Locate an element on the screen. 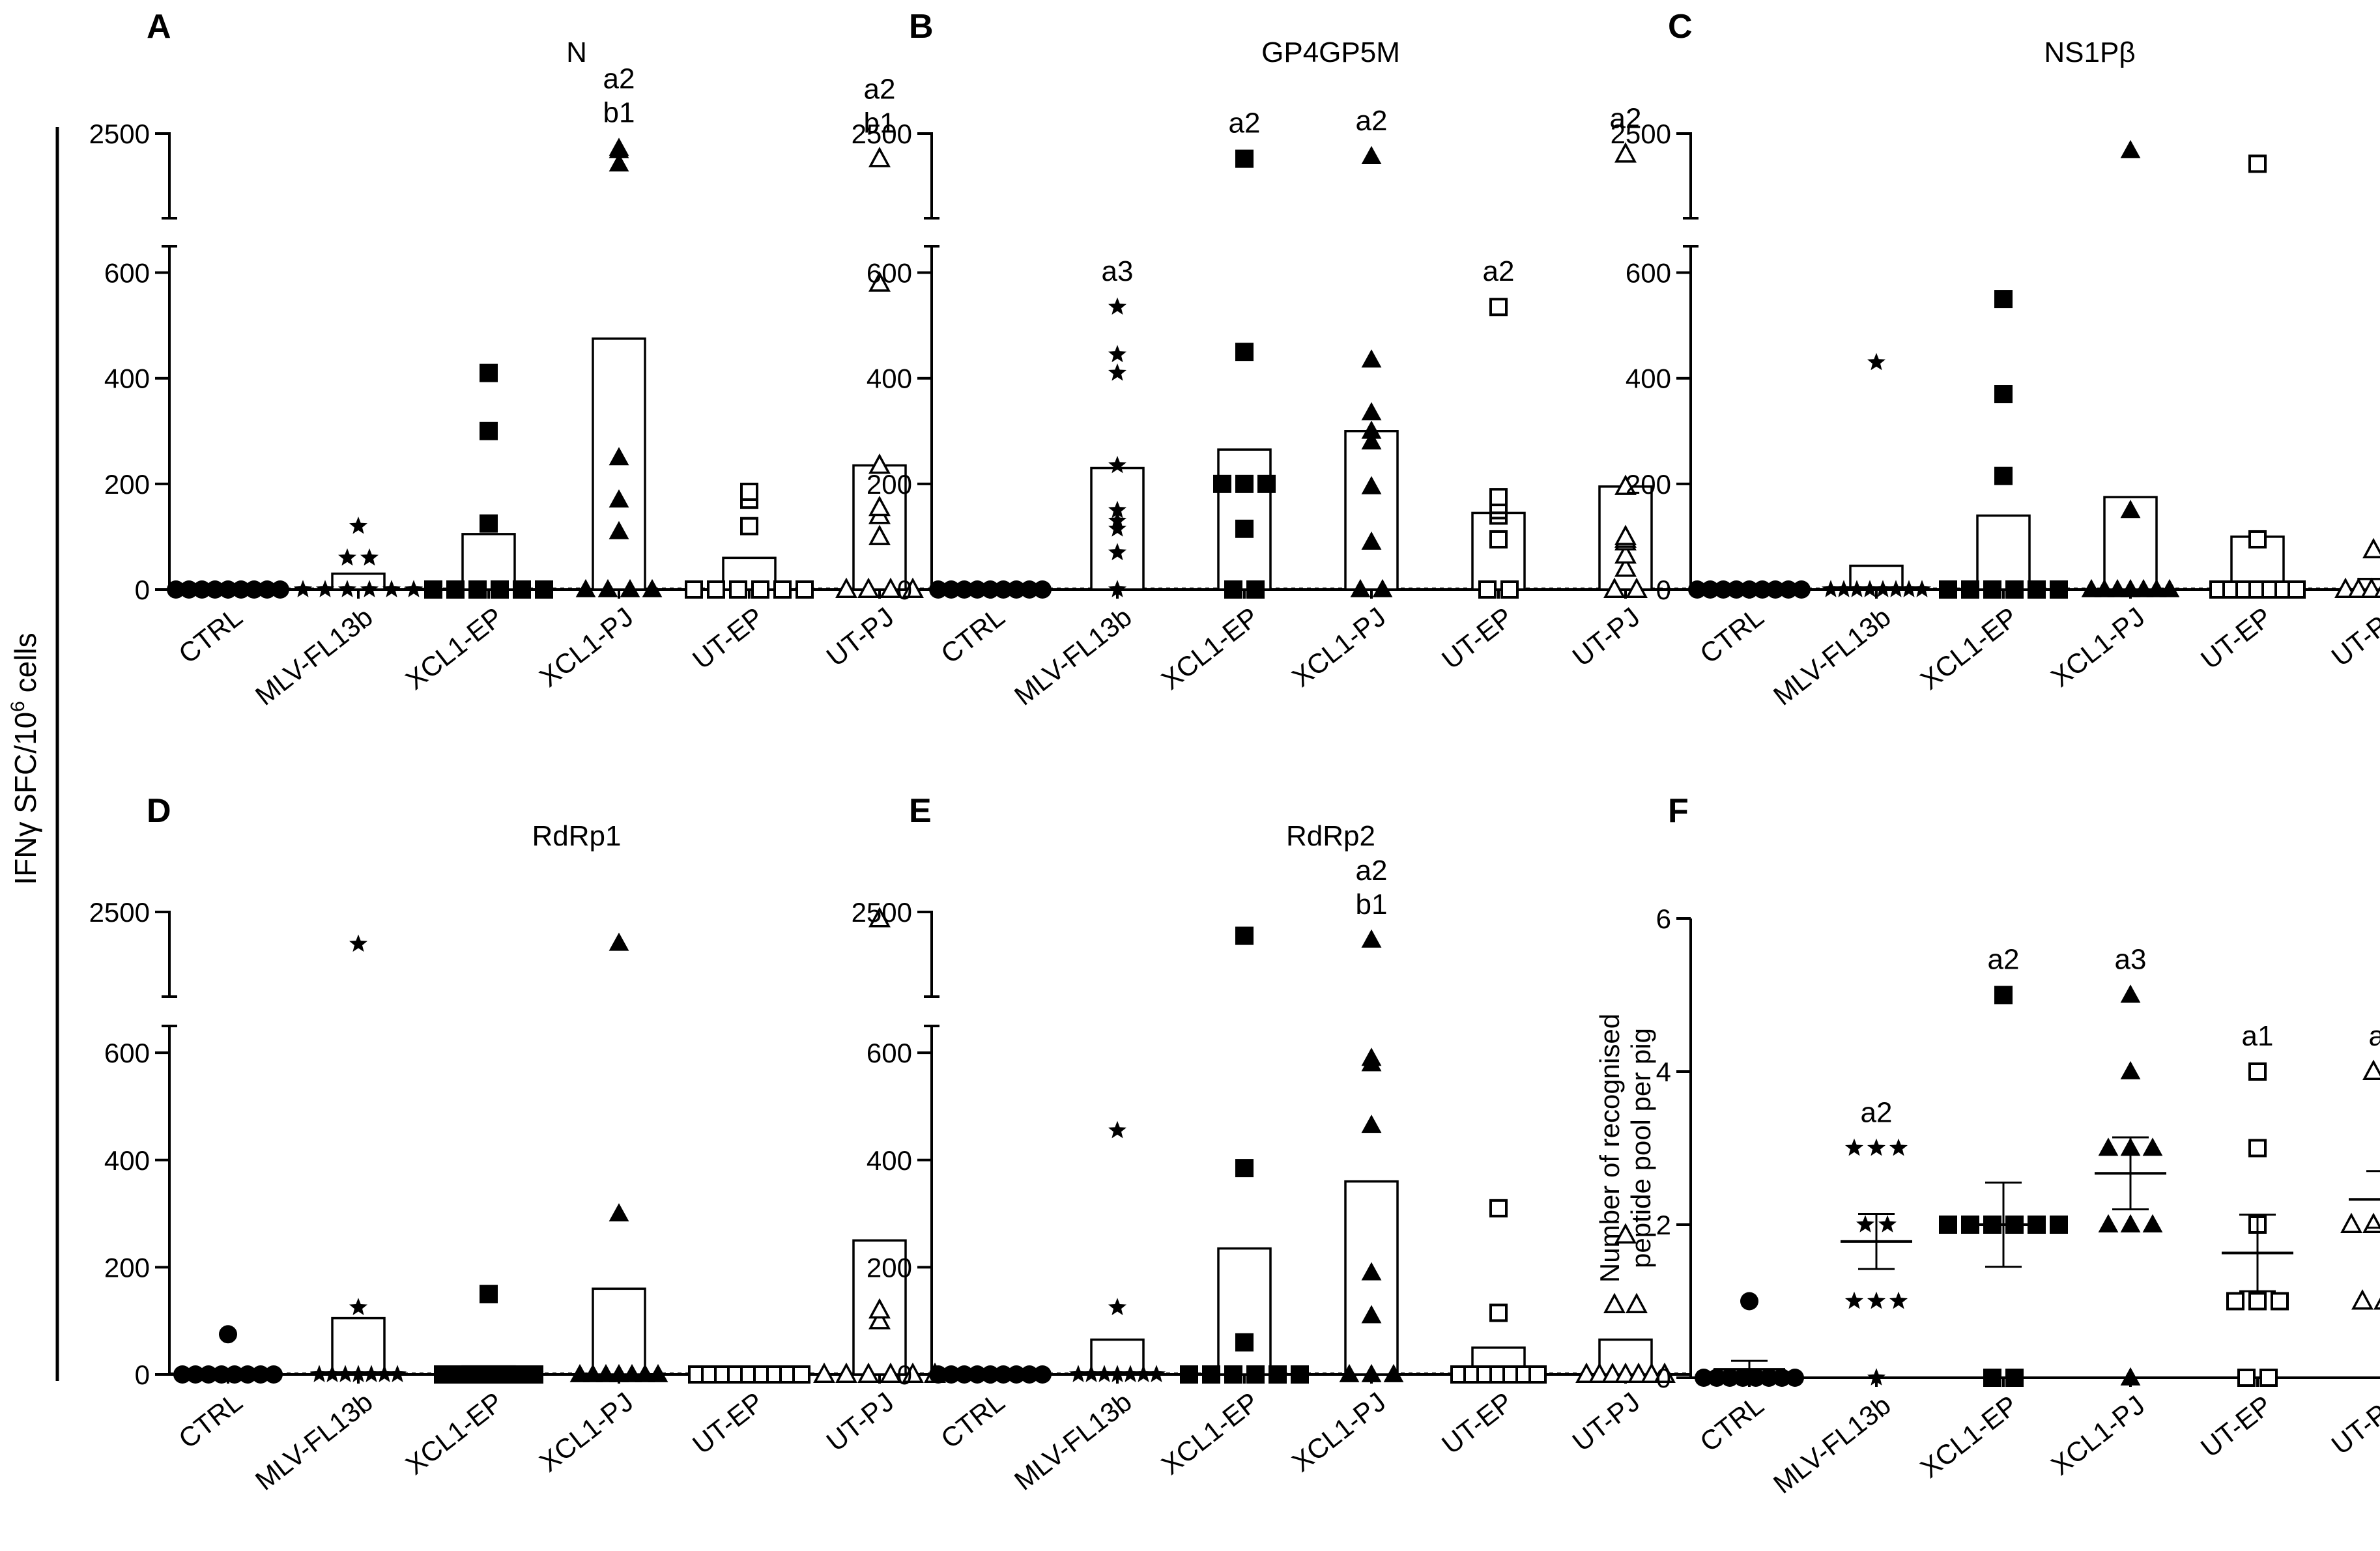  panel-title: N is located at coordinates (577, 52).